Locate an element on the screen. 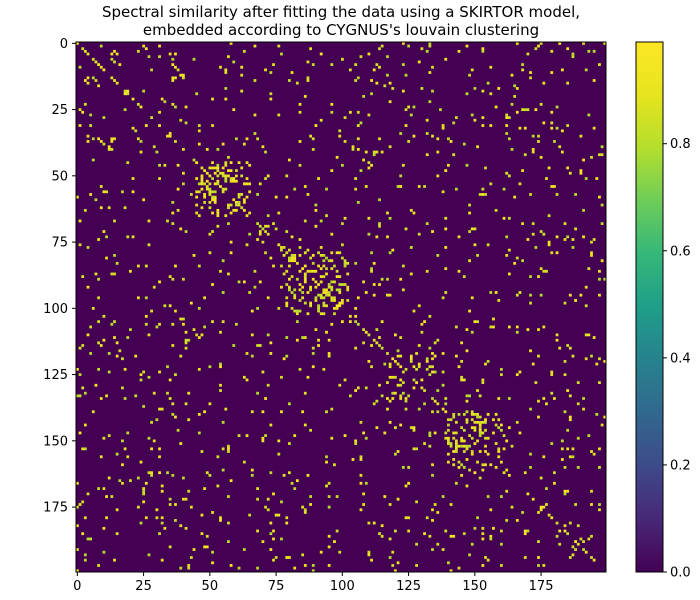 This screenshot has height=600, width=700. y-tick-label: 100 is located at coordinates (55, 309).